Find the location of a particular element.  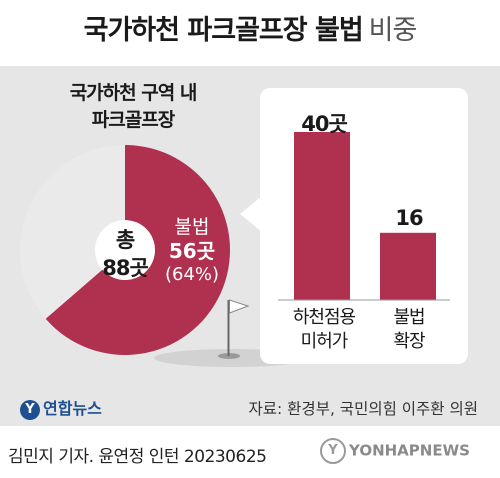

watermark-icon: Y is located at coordinates (333, 451).